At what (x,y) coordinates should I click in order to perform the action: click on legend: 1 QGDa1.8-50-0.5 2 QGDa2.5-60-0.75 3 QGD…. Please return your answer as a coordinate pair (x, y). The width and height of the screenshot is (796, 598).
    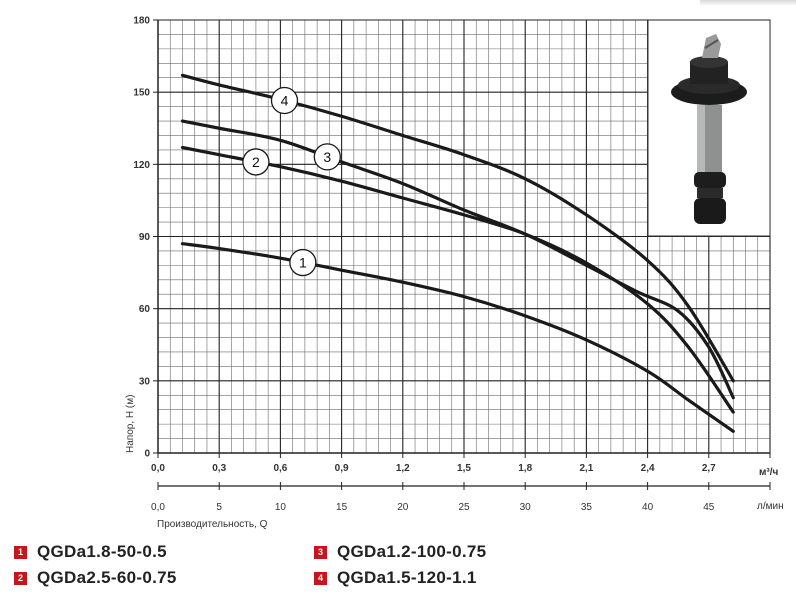
    Looking at the image, I should click on (404, 568).